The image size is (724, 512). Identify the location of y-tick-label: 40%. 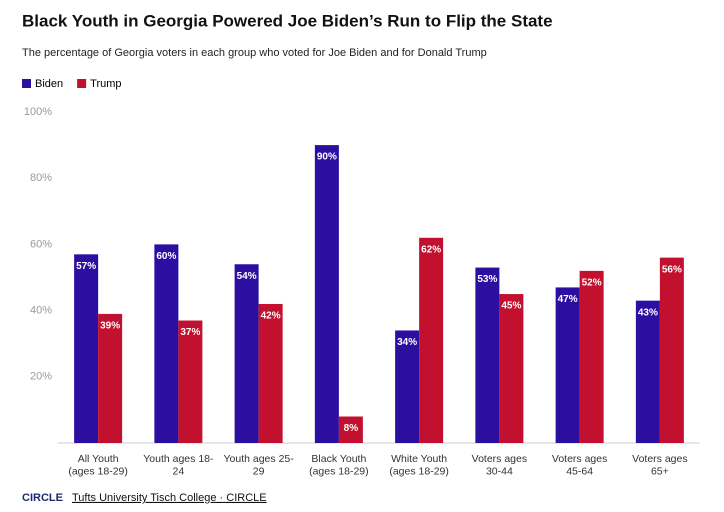
(41, 311).